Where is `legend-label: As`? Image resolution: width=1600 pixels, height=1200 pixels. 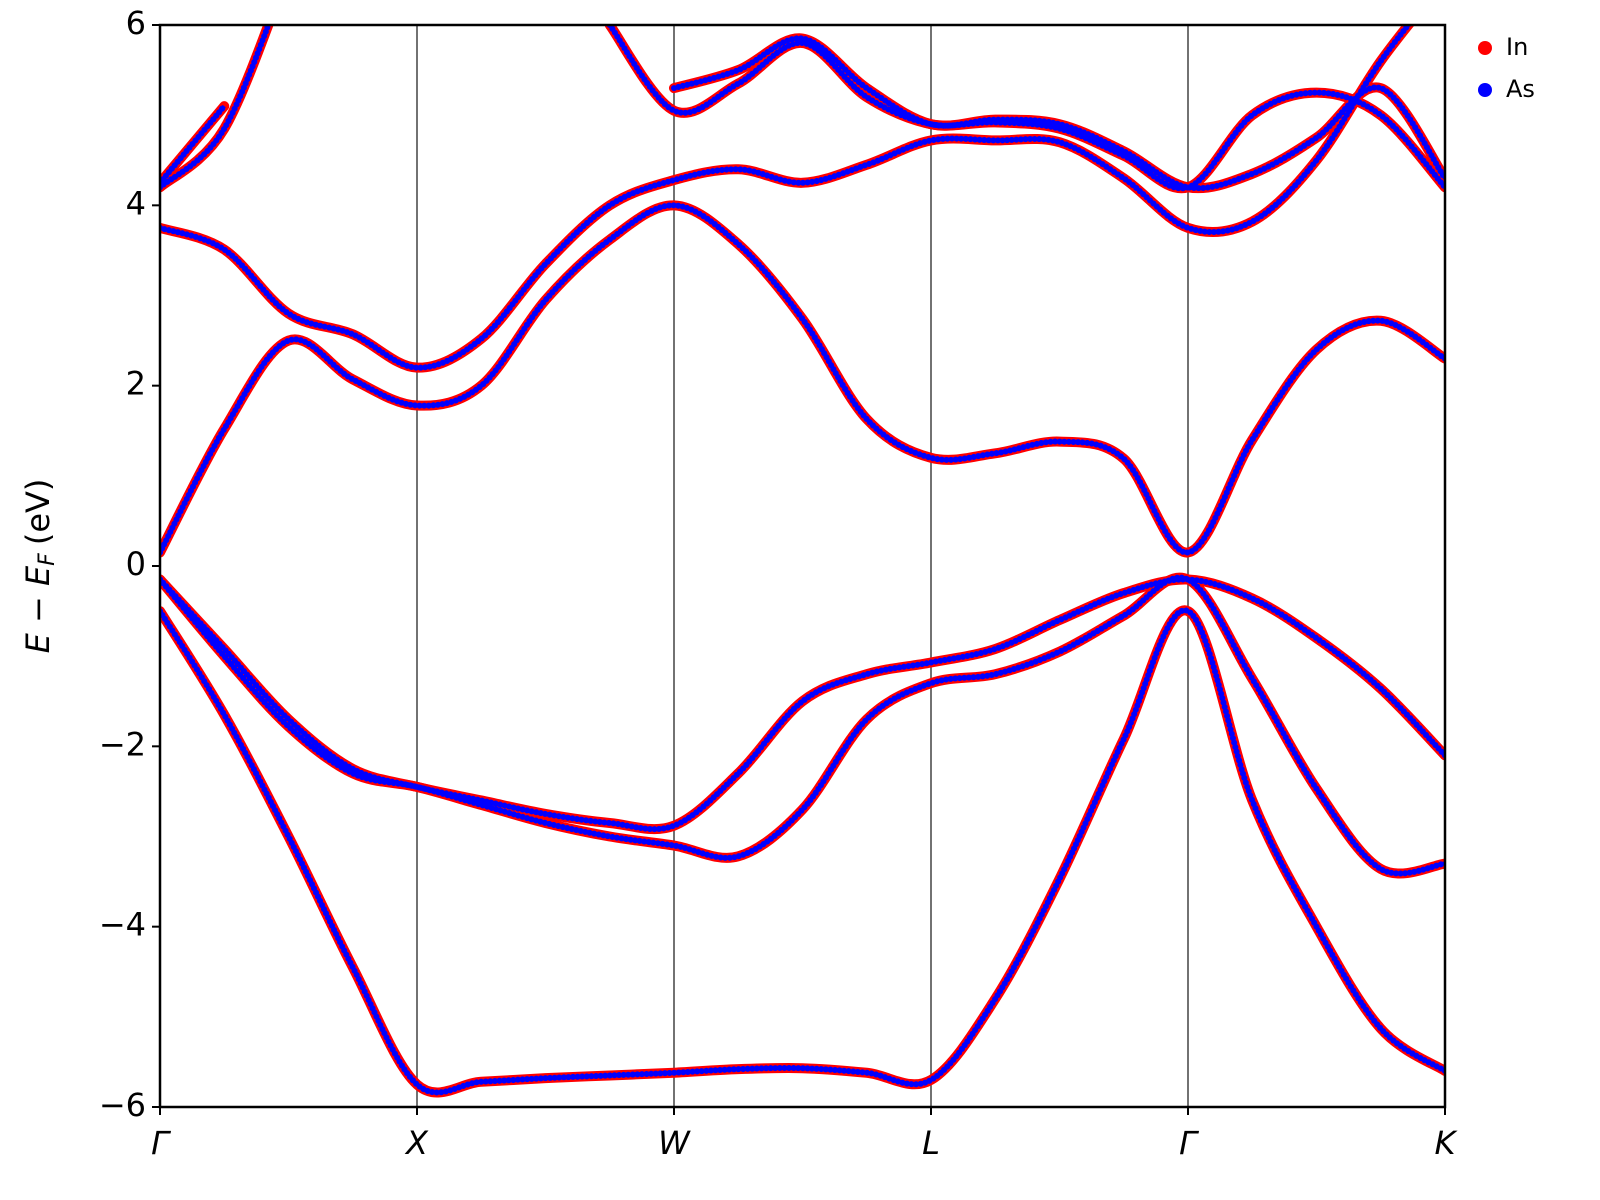 legend-label: As is located at coordinates (1520, 89).